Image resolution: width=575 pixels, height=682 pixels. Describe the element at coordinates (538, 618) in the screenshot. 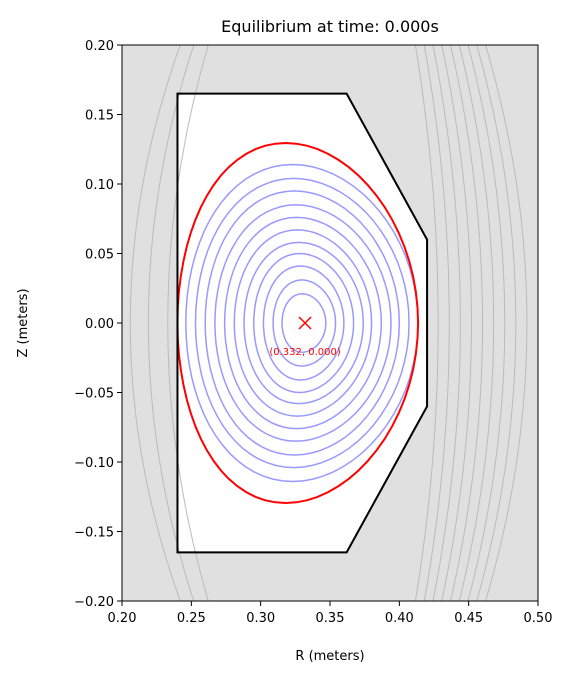

I see `x-tick-label: 0.50` at that location.